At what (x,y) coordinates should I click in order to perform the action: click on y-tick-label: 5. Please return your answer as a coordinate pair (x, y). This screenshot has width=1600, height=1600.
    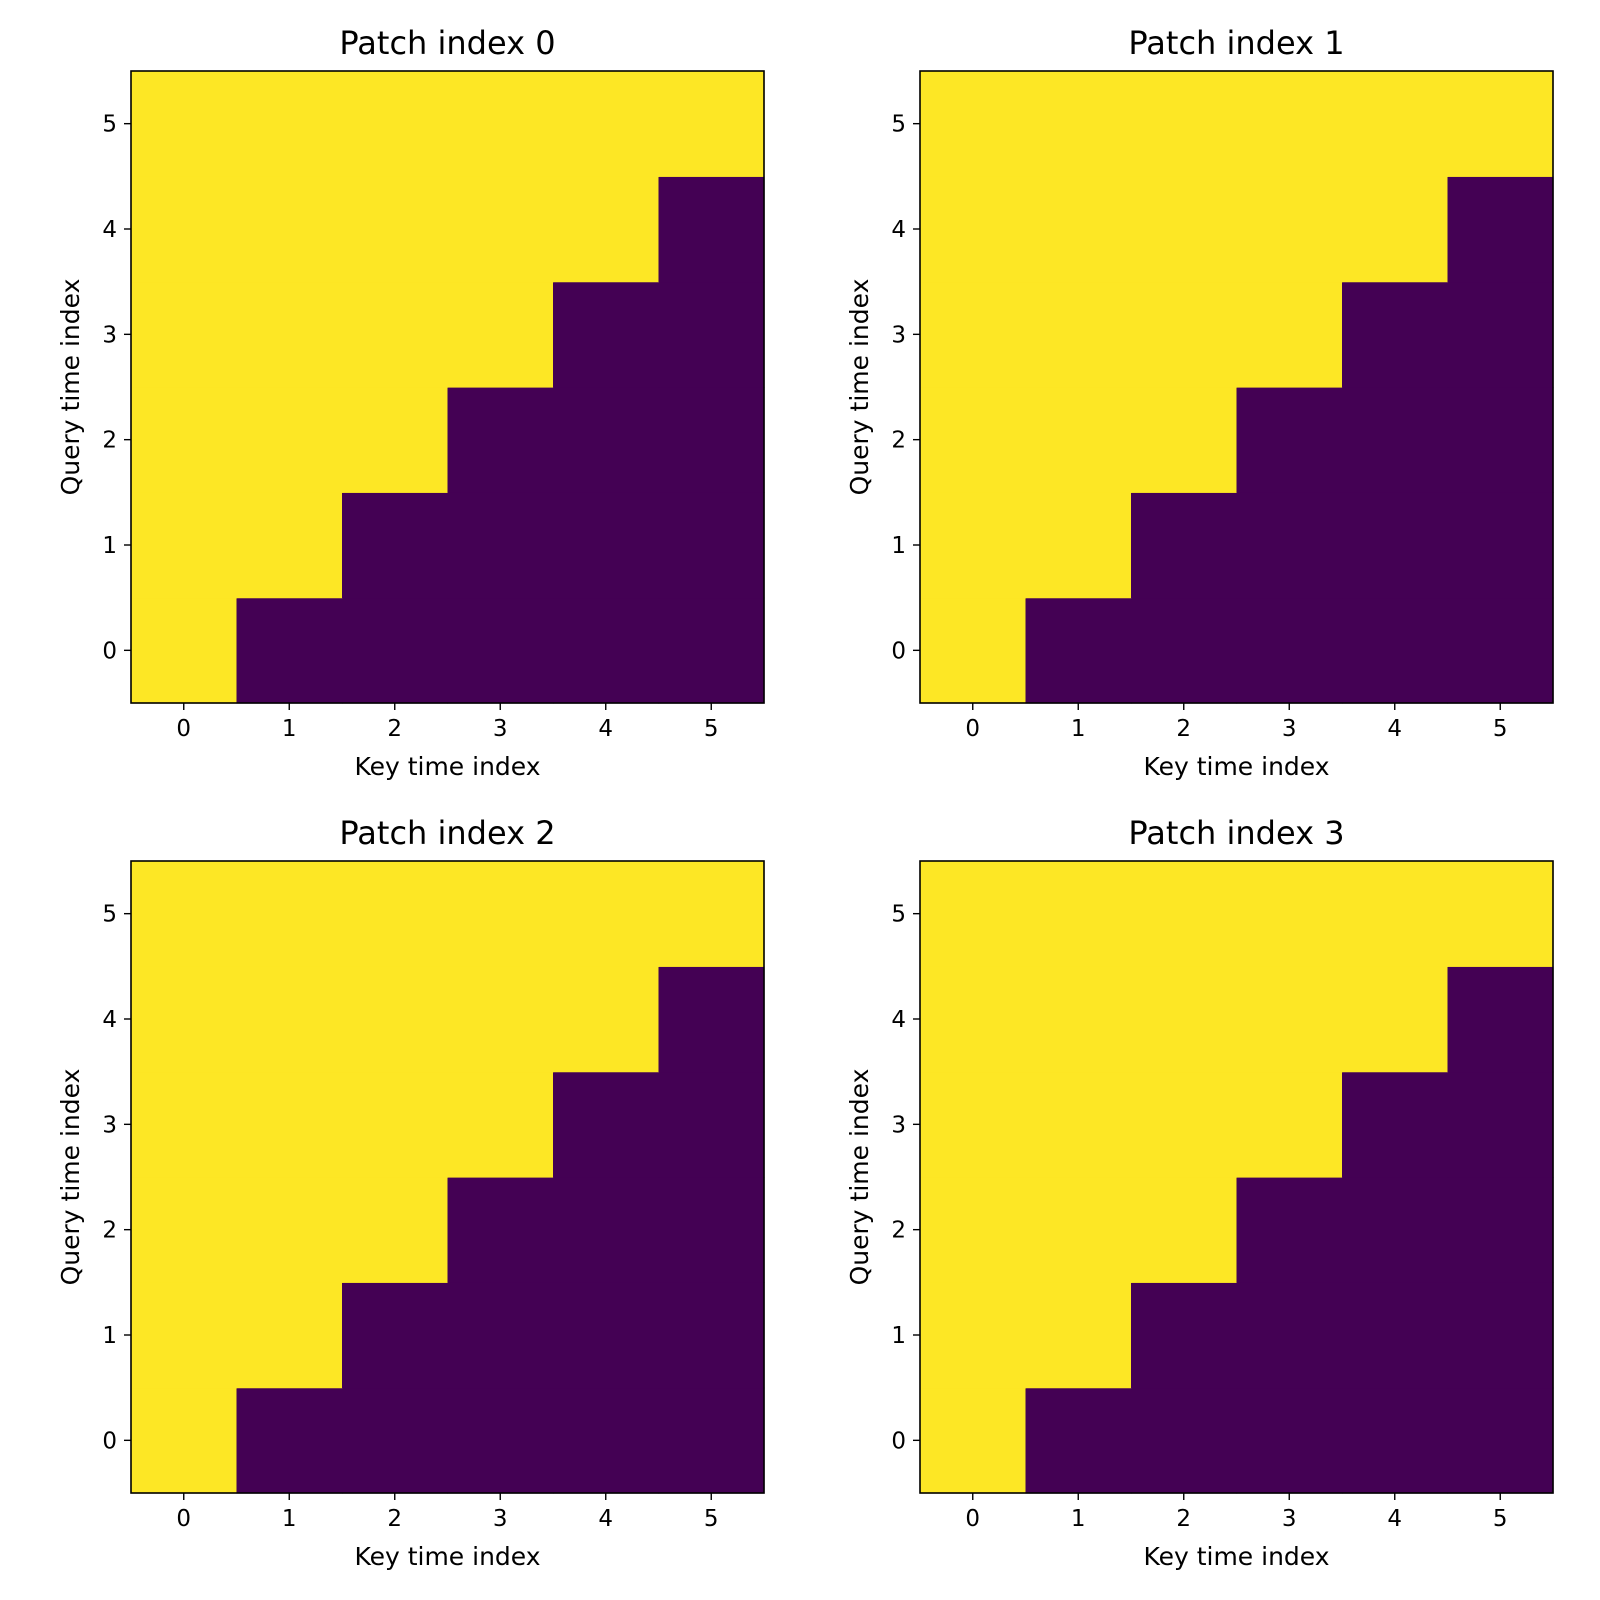
    Looking at the image, I should click on (898, 915).